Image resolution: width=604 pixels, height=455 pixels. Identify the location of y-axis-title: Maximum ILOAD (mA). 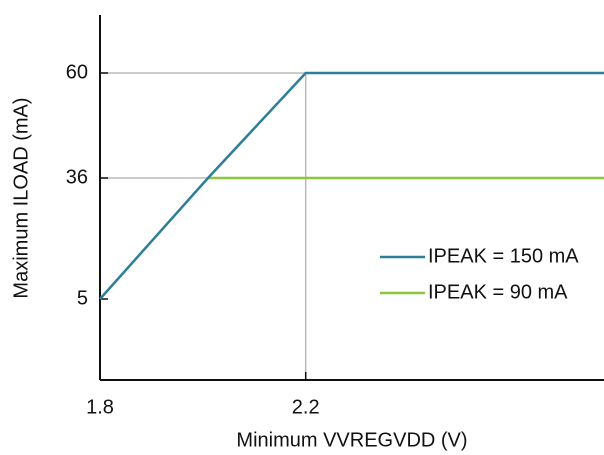
(21, 197).